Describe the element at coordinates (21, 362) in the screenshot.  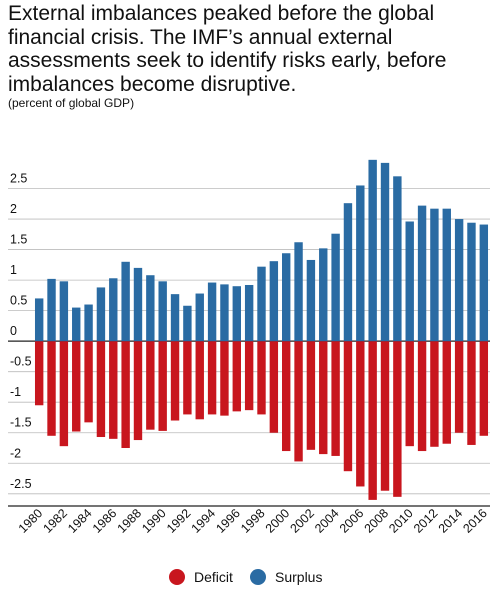
I see `y-tick-label: -0.5` at that location.